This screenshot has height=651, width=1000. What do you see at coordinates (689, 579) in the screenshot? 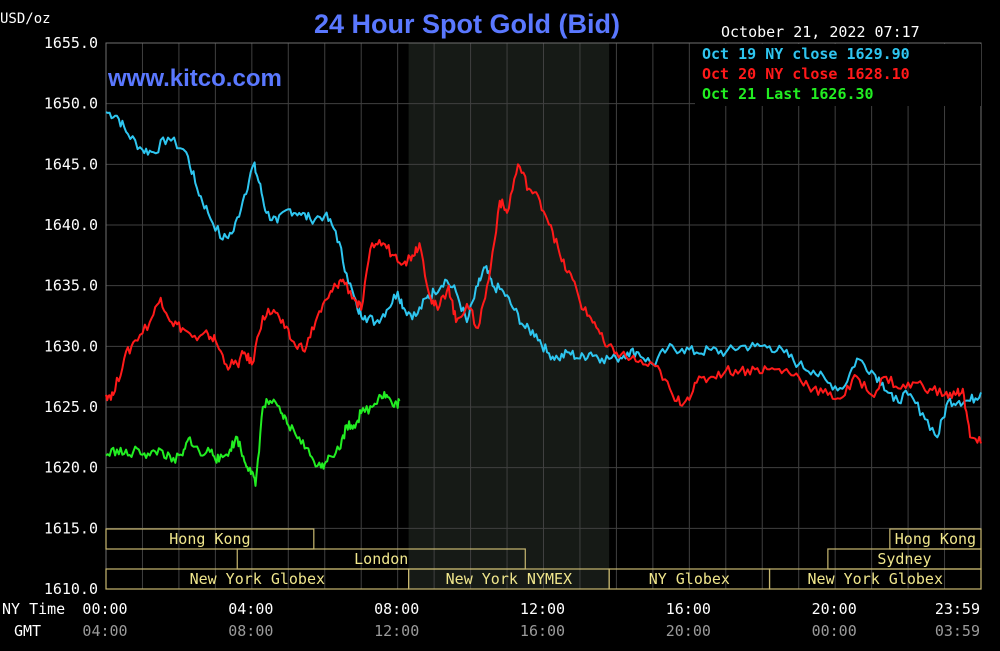
I see `session-label-6: NY Globex` at bounding box center [689, 579].